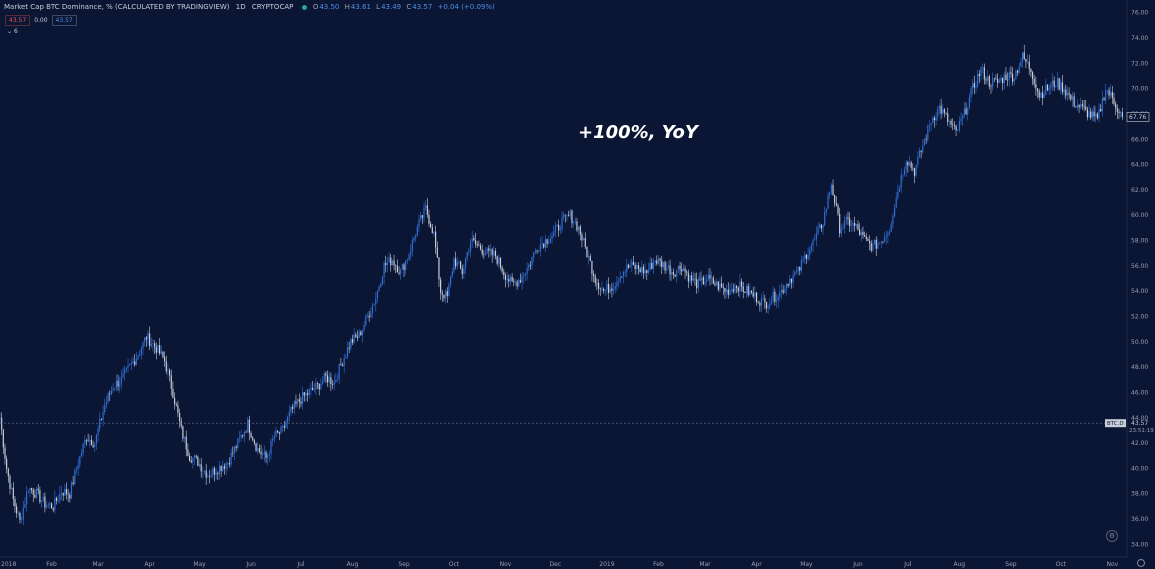  I want to click on high-label: H, so click(347, 7).